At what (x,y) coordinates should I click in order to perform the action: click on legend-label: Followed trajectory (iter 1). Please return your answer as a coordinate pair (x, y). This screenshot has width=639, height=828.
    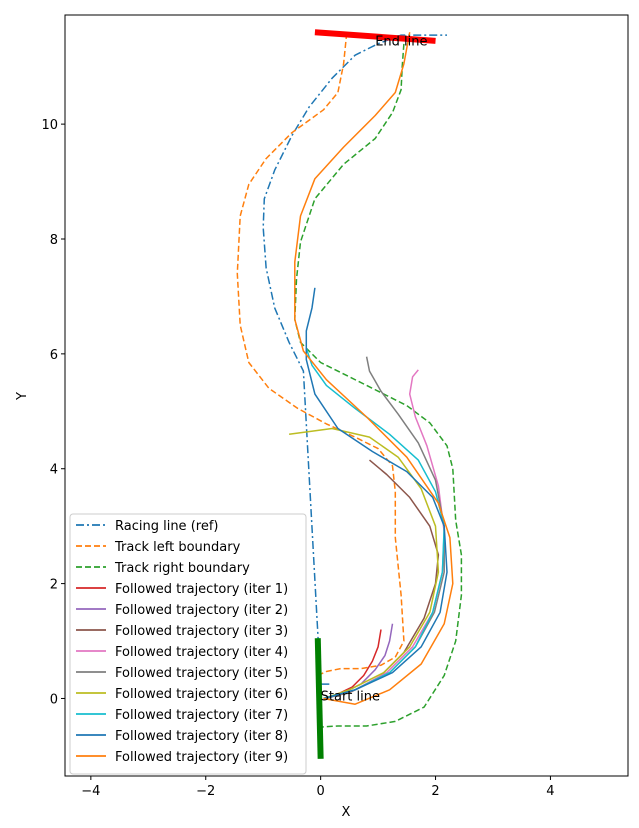
    Looking at the image, I should click on (201, 589).